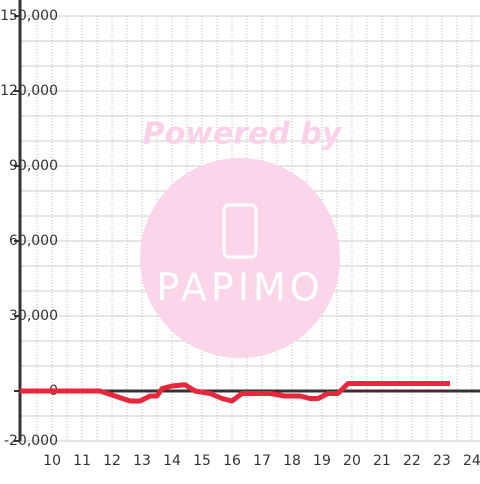 The image size is (480, 484). Describe the element at coordinates (112, 461) in the screenshot. I see `x-tick-label: 12` at that location.